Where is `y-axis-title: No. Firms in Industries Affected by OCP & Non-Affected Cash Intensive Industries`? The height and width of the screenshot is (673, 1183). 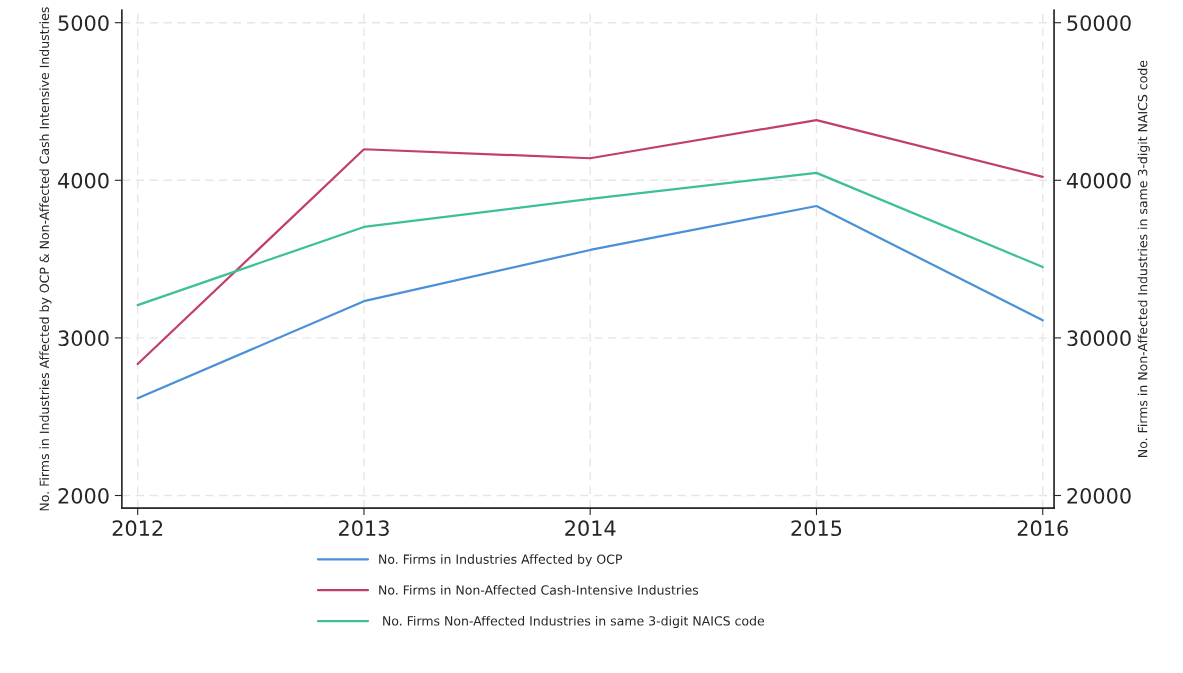 y-axis-title: No. Firms in Industries Affected by OCP & Non-Affected Cash Intensive Industries is located at coordinates (45, 259).